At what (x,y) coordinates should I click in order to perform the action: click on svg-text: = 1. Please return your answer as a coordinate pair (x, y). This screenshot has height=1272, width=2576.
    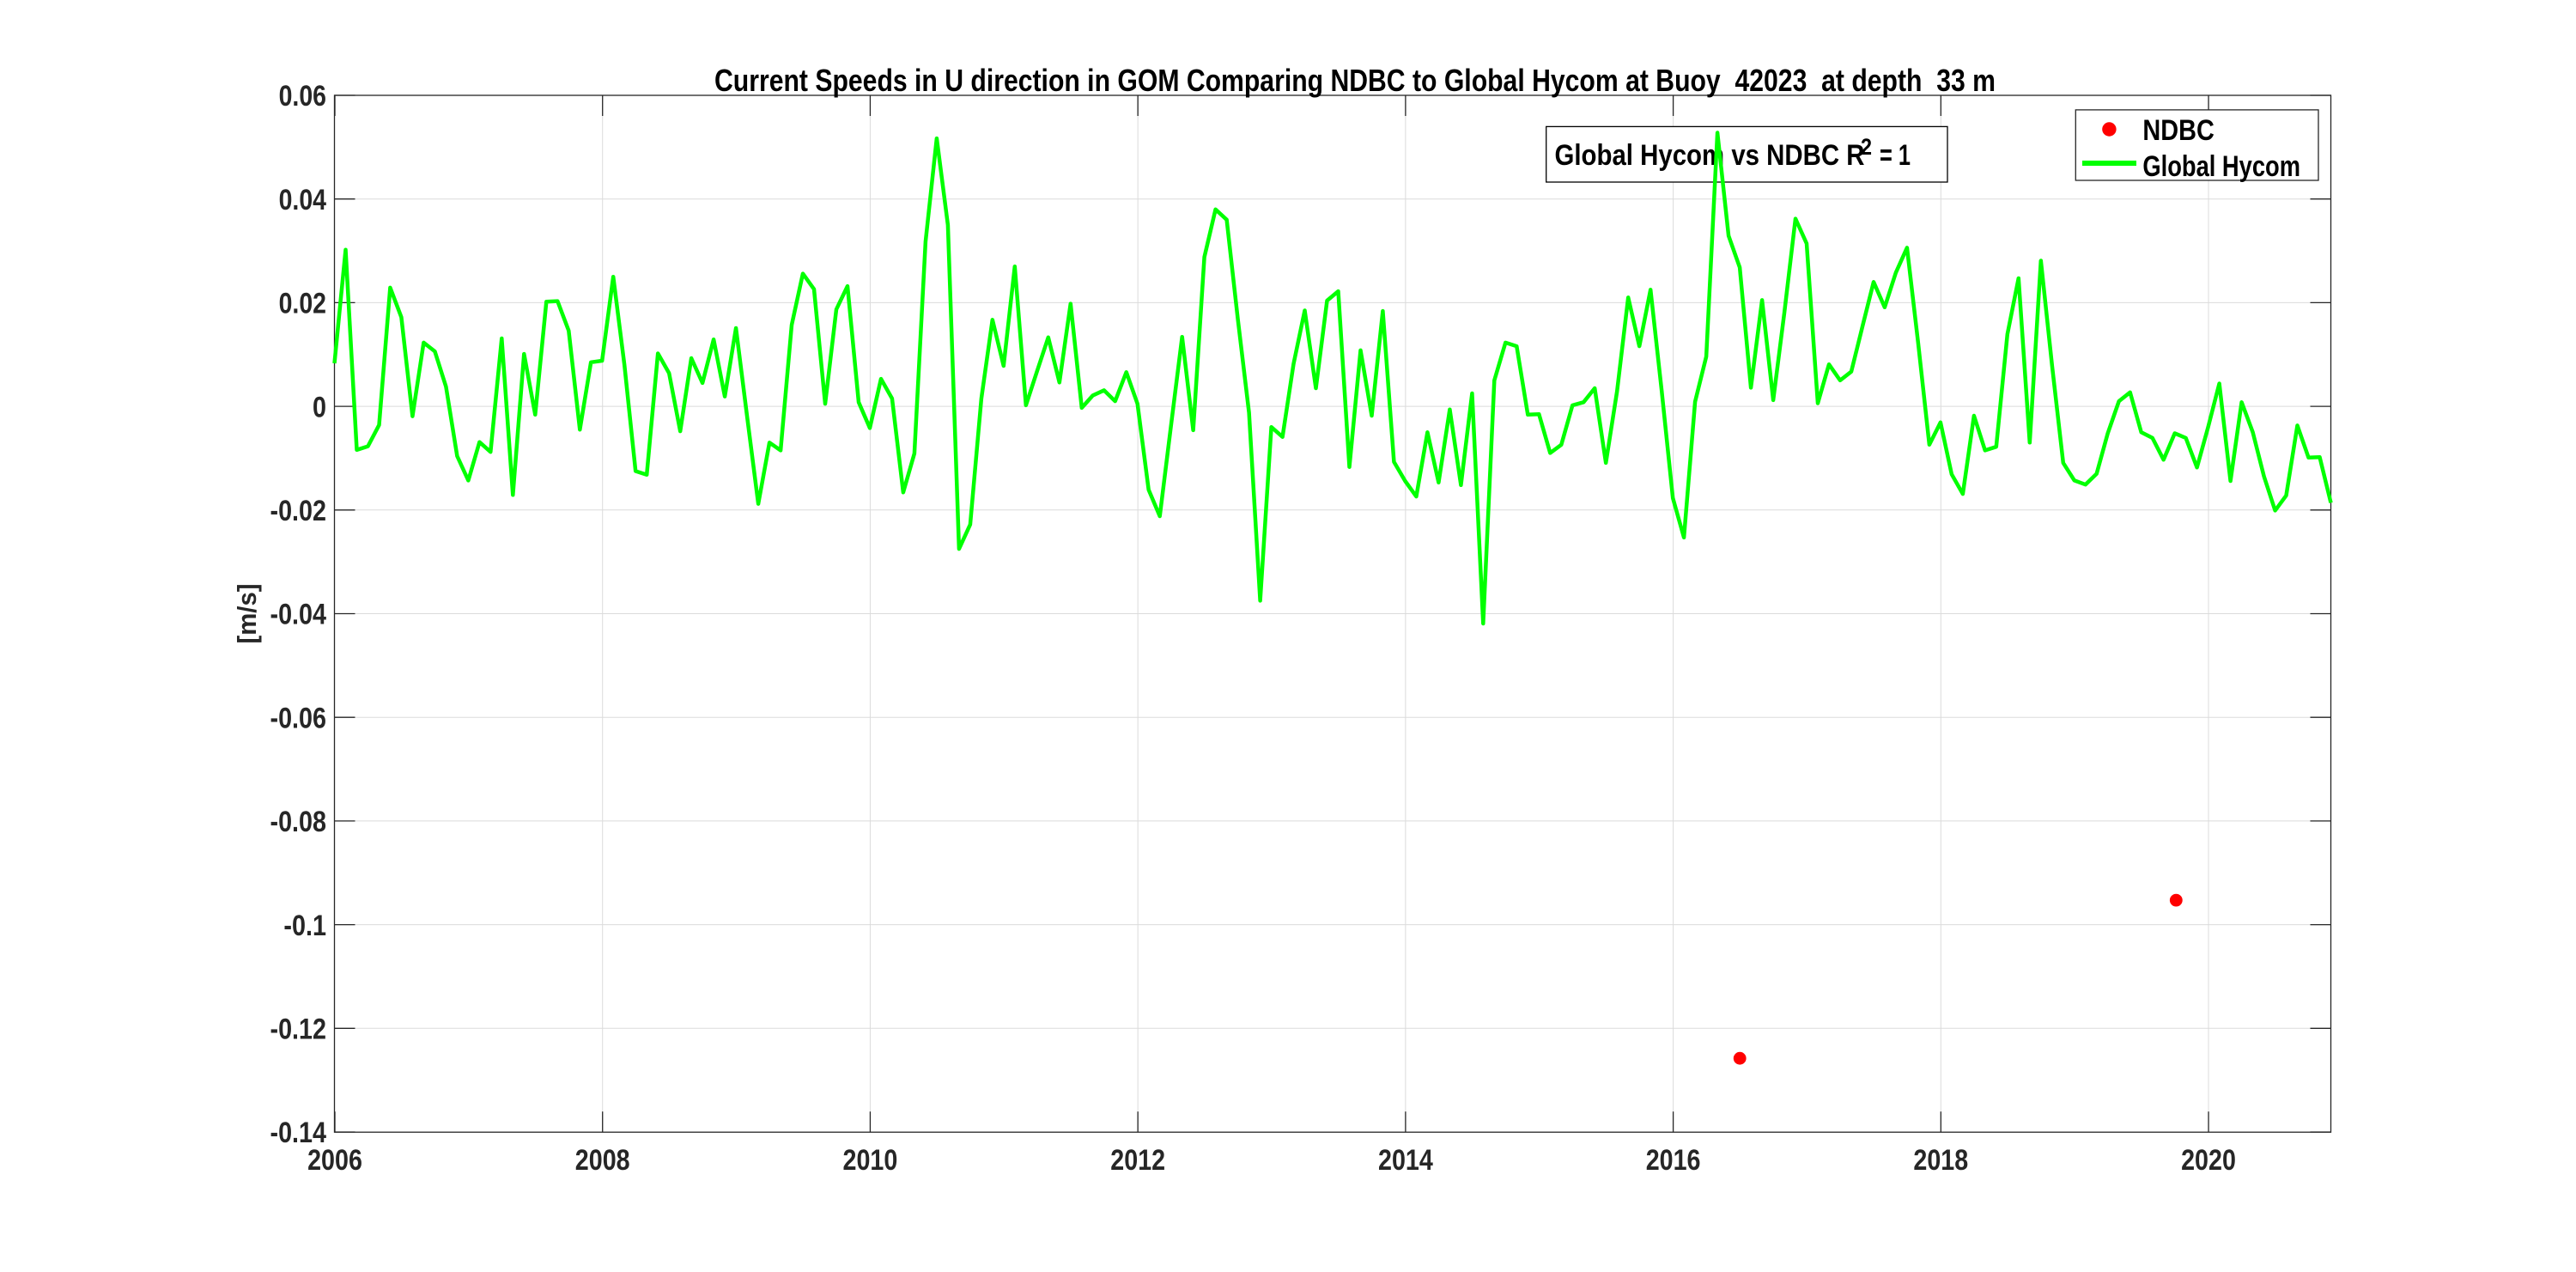
    Looking at the image, I should click on (1895, 155).